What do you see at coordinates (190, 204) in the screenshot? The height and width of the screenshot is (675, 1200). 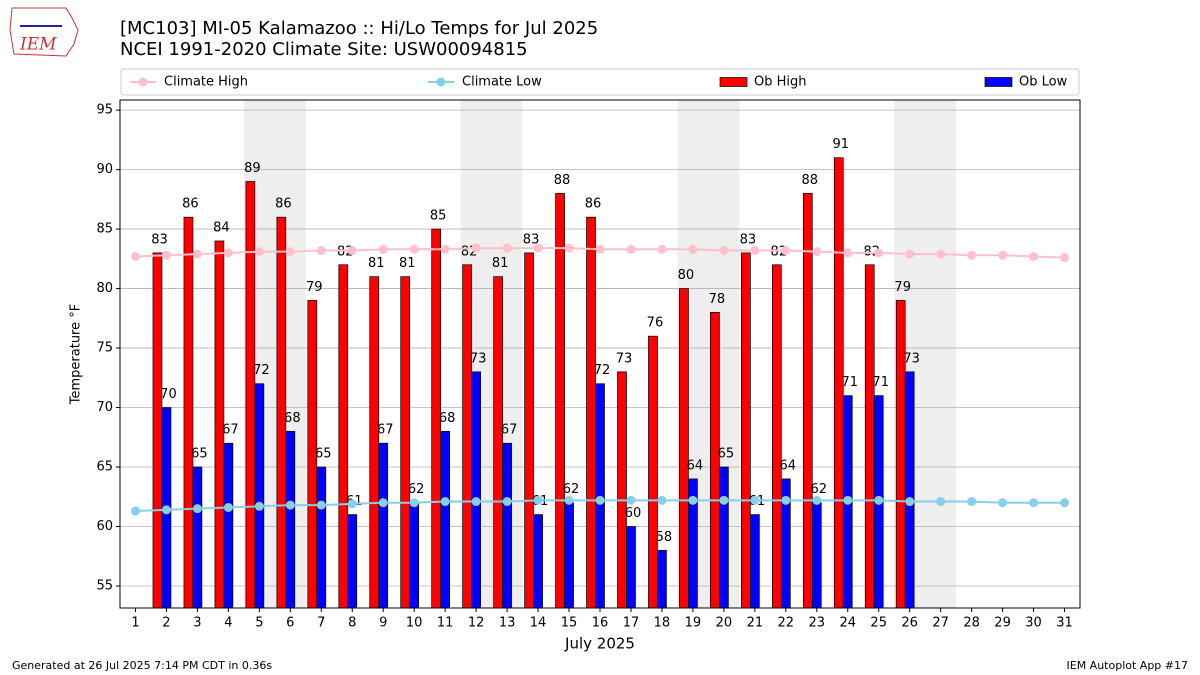 I see `data-label: 86` at bounding box center [190, 204].